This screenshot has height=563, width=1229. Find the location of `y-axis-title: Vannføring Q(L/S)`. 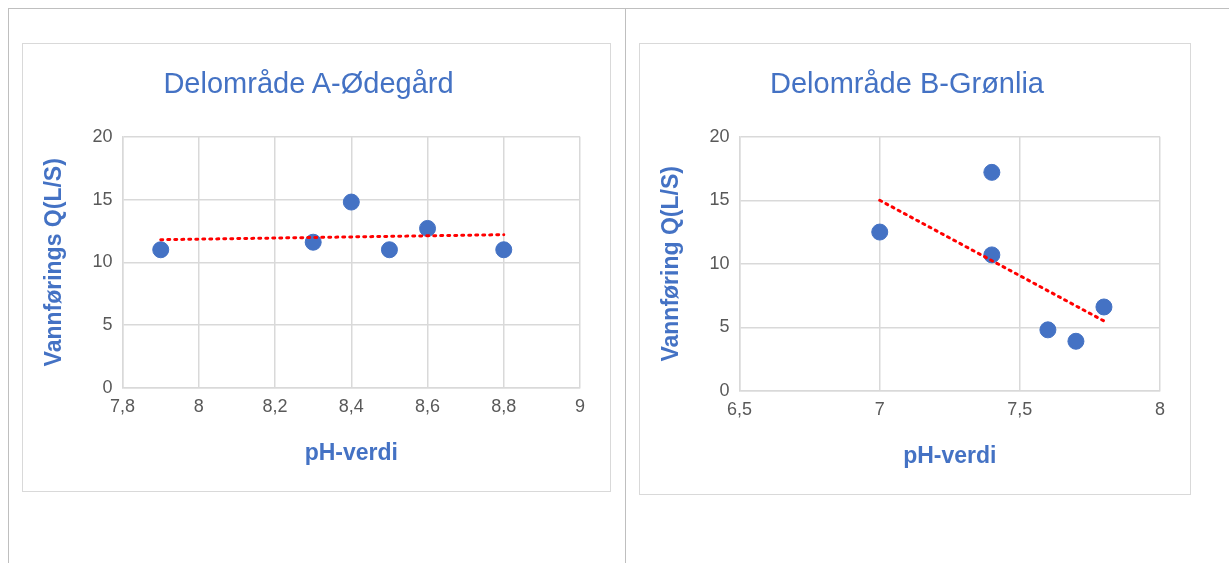

y-axis-title: Vannføring Q(L/S) is located at coordinates (670, 264).